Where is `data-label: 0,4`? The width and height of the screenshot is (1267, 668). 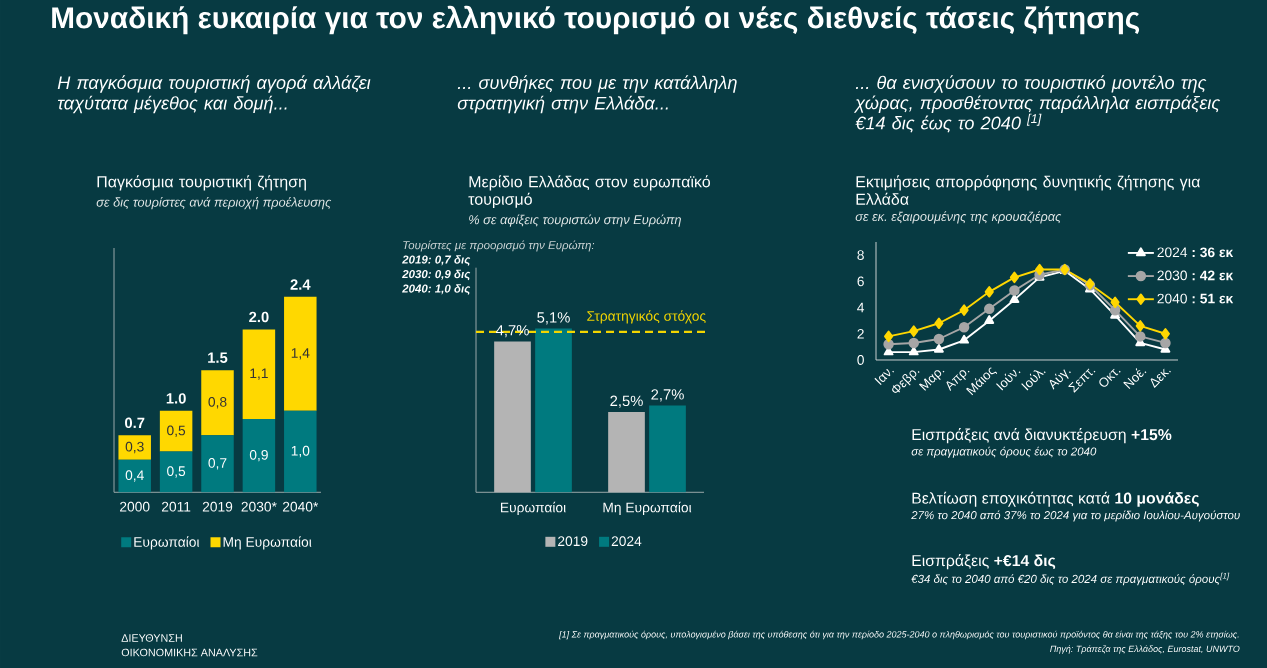
data-label: 0,4 is located at coordinates (134, 476).